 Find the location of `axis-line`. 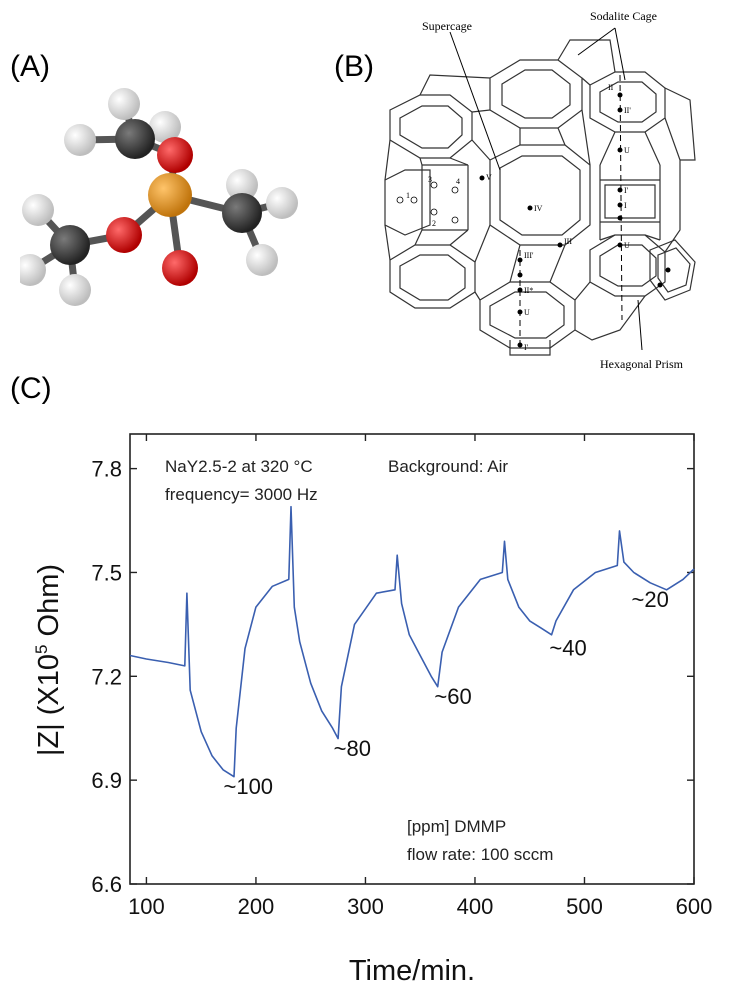

axis-line is located at coordinates (621, 197).